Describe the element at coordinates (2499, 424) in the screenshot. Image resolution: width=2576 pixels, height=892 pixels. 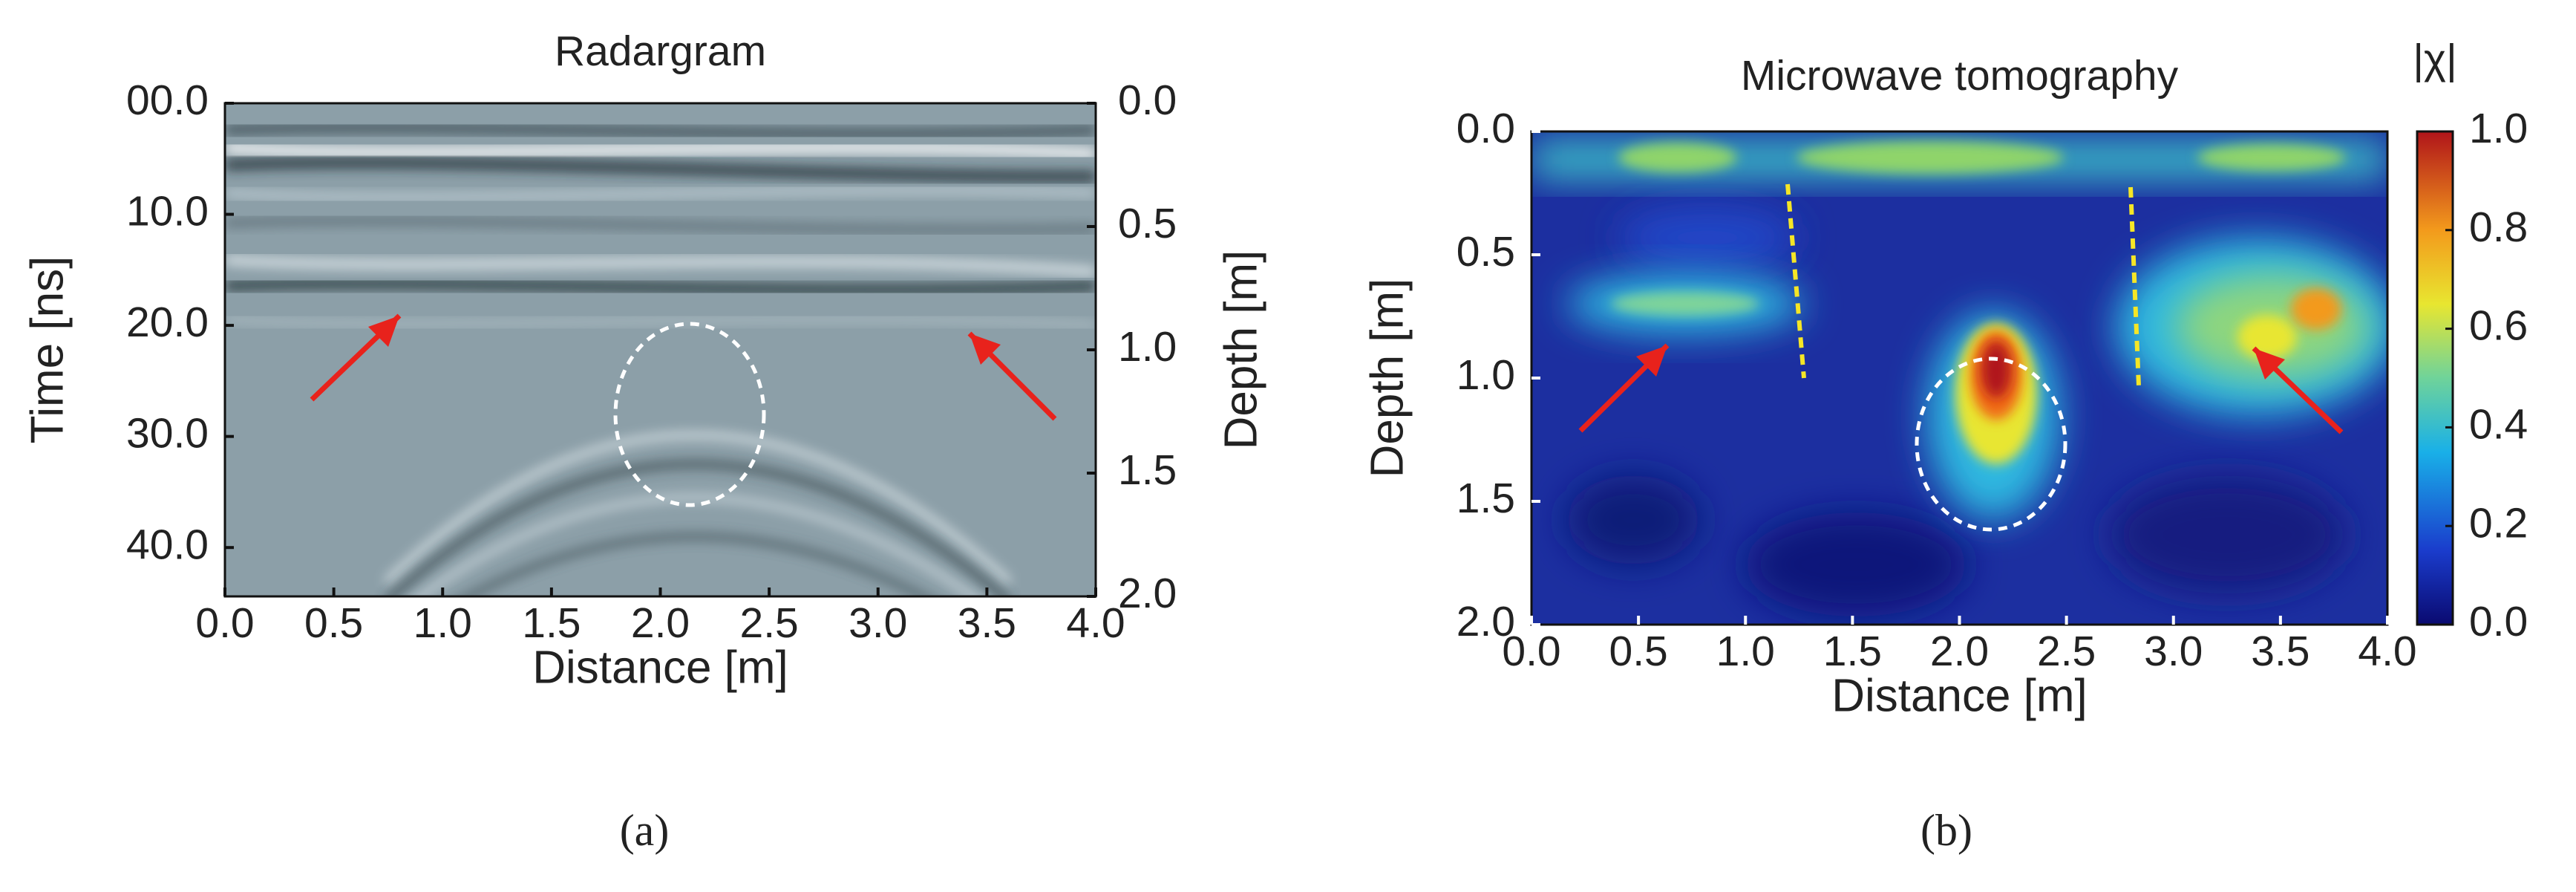
I see `colorbar-tick-label: 0.4` at that location.